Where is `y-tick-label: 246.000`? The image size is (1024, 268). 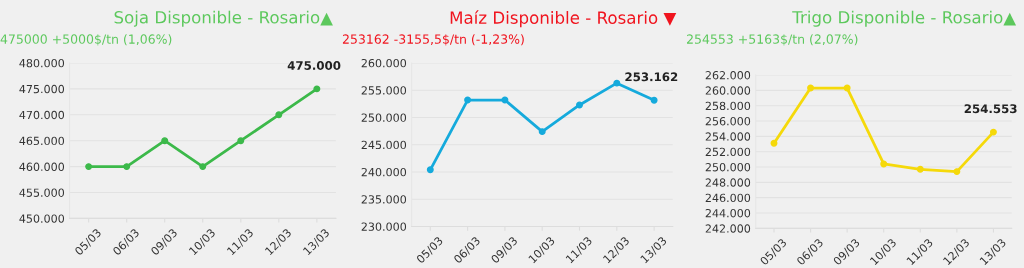
y-tick-label: 246.000 is located at coordinates (728, 198).